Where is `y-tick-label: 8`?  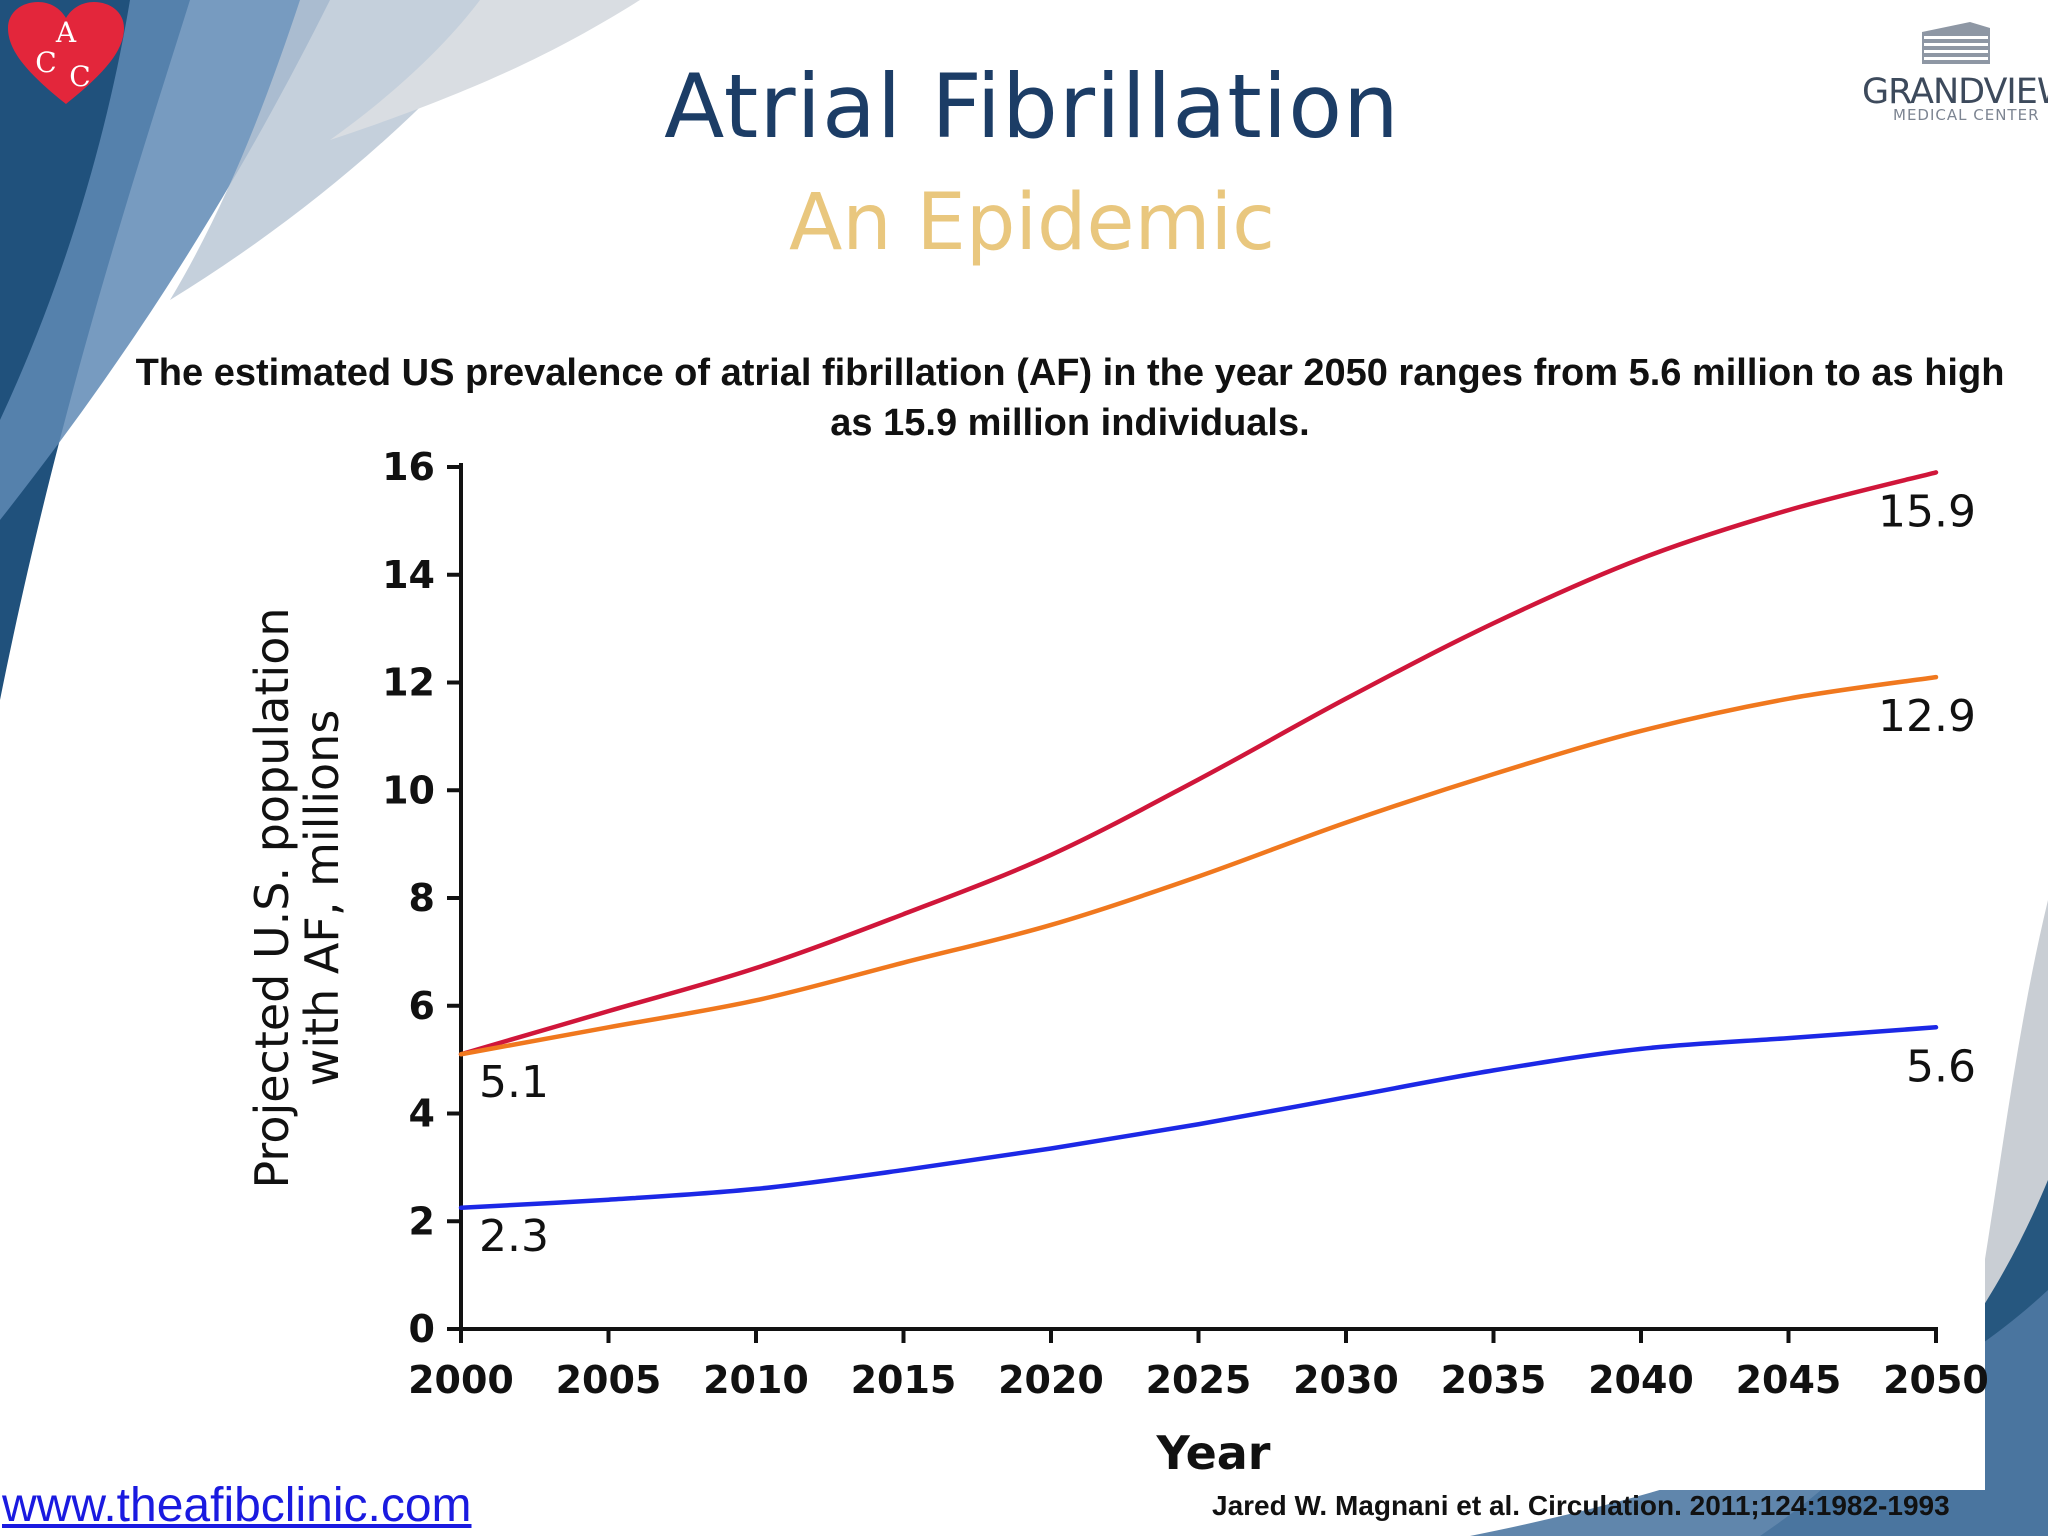
y-tick-label: 8 is located at coordinates (422, 898).